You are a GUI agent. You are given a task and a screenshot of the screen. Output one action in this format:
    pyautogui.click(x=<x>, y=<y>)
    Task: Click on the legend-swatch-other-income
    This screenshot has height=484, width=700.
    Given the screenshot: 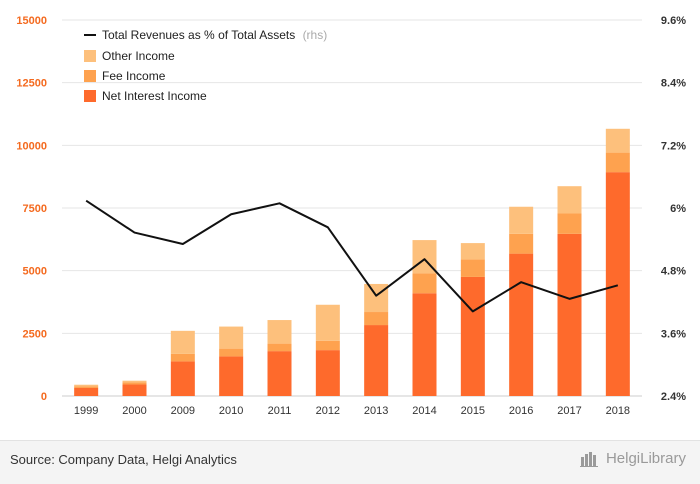 What is the action you would take?
    pyautogui.click(x=90, y=56)
    